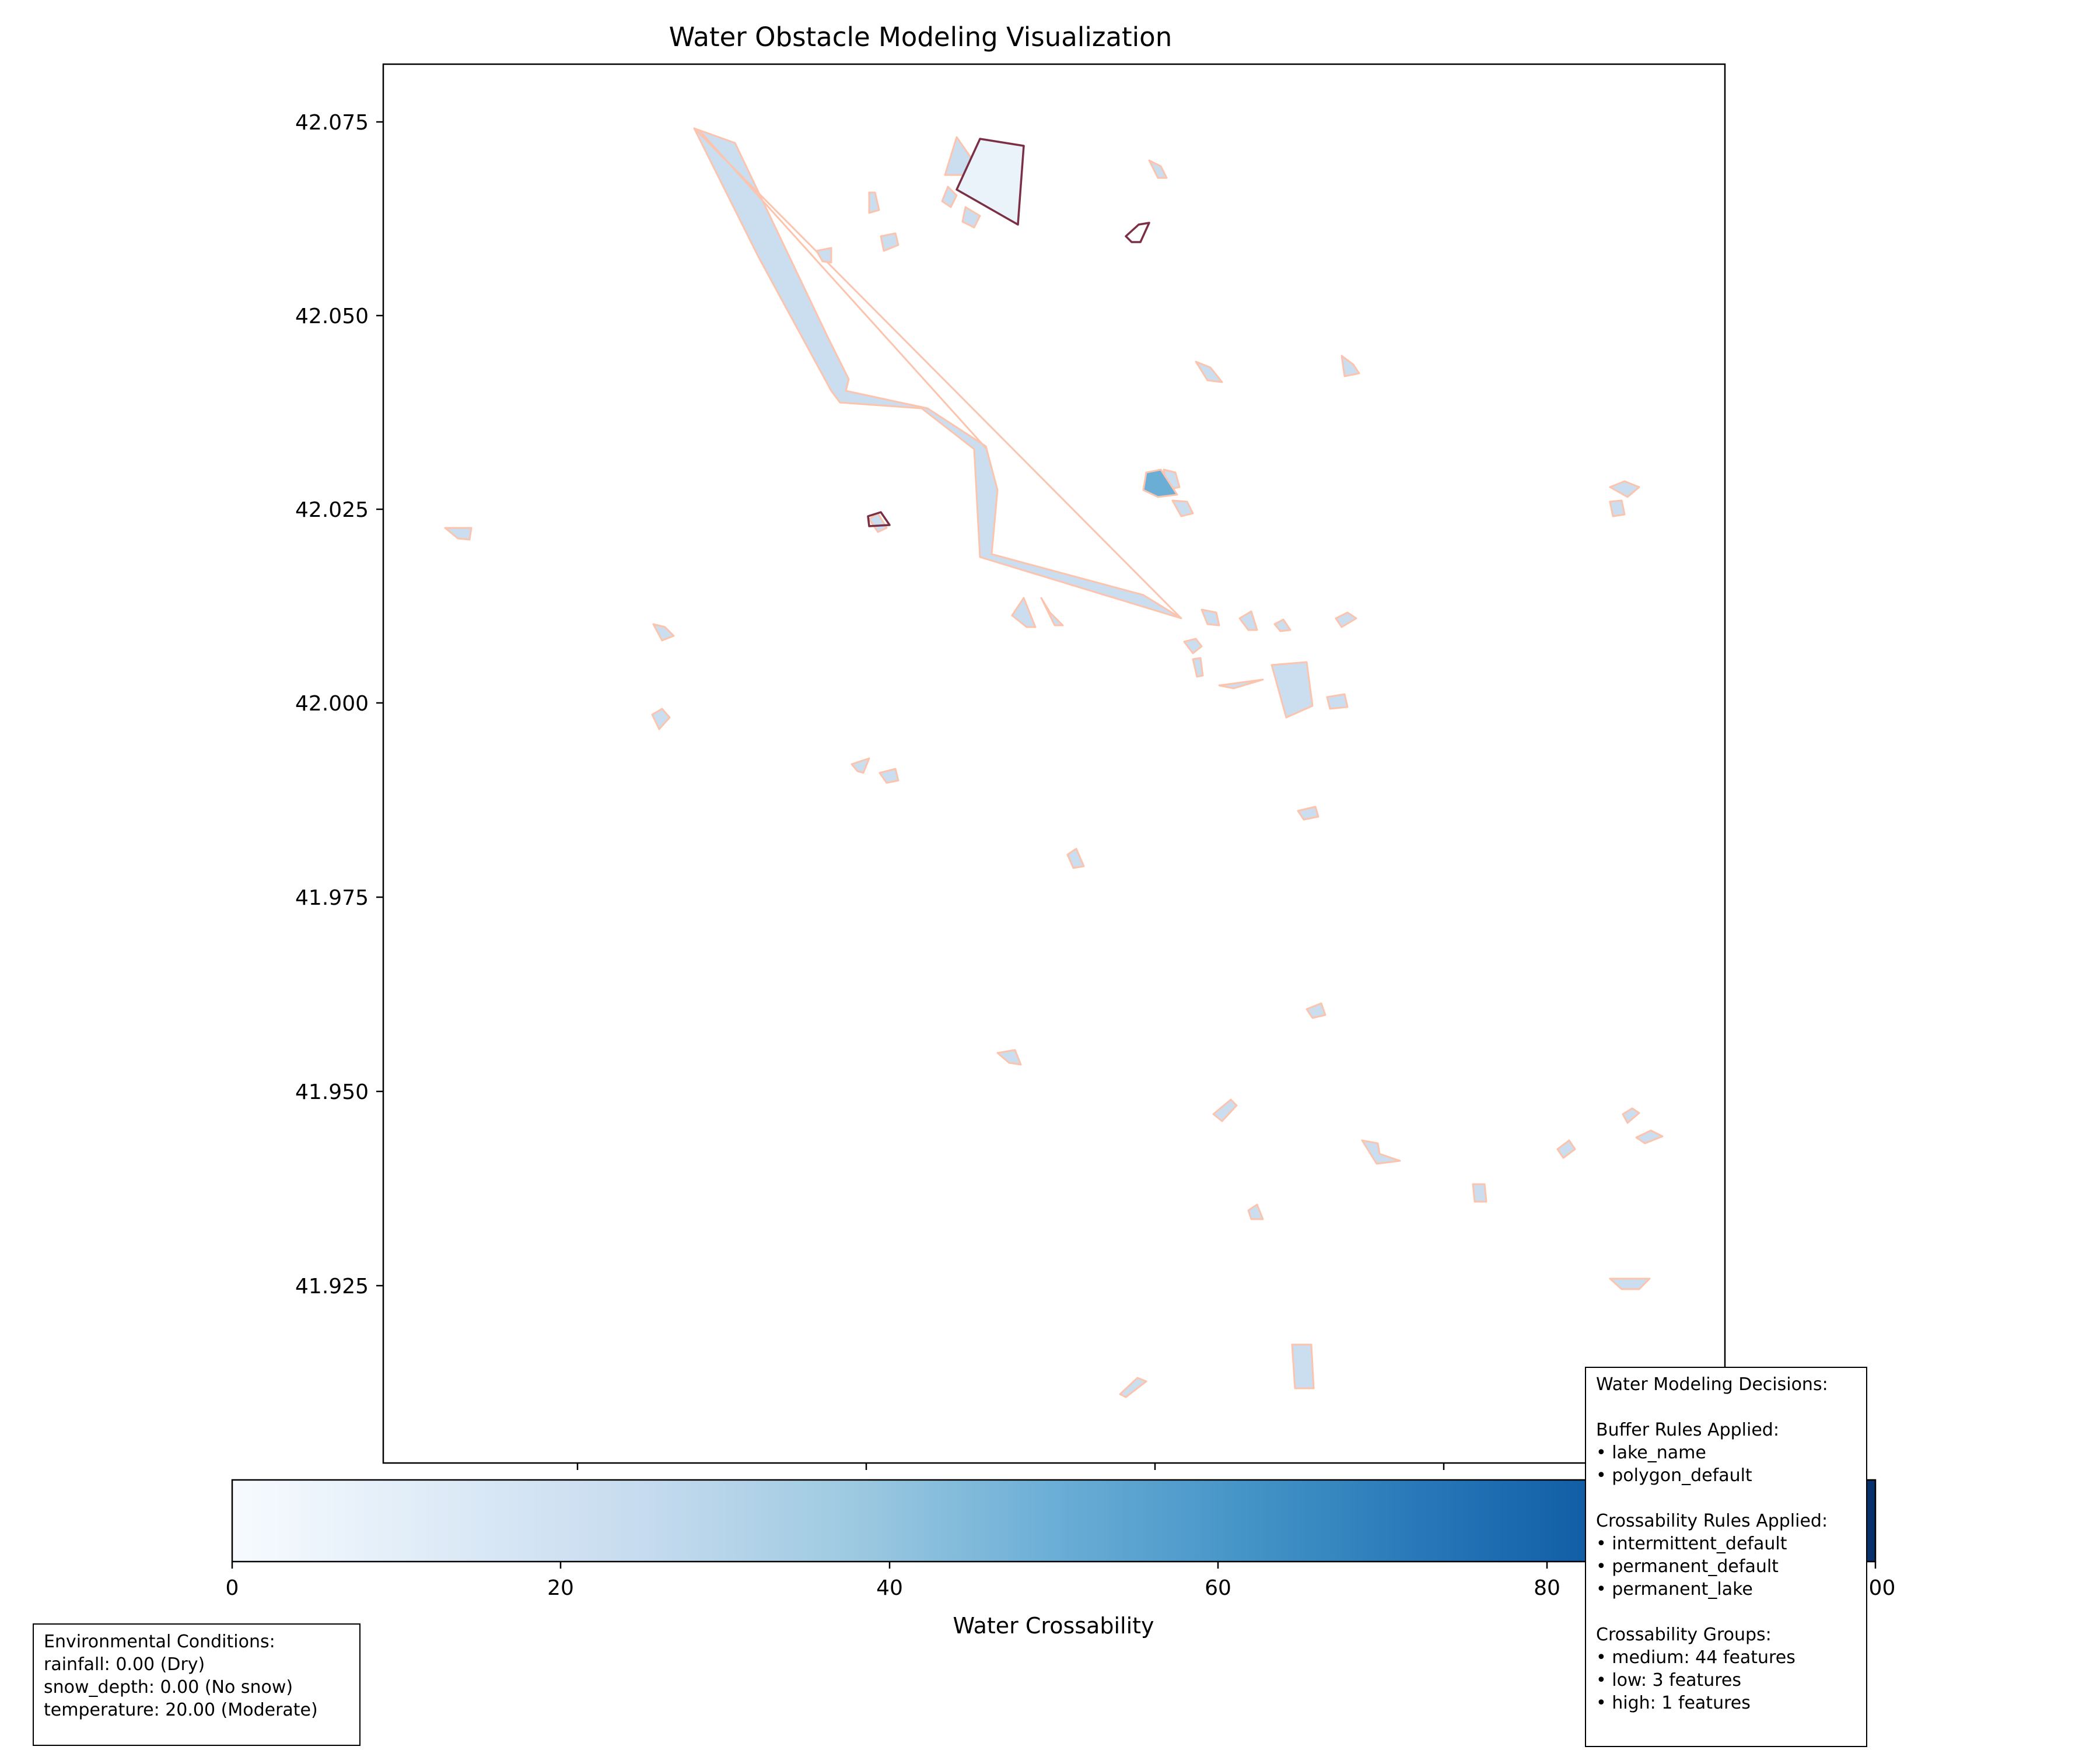 The image size is (2100, 1750). I want to click on crossability-group-item: • high: 1 features, so click(1673, 1703).